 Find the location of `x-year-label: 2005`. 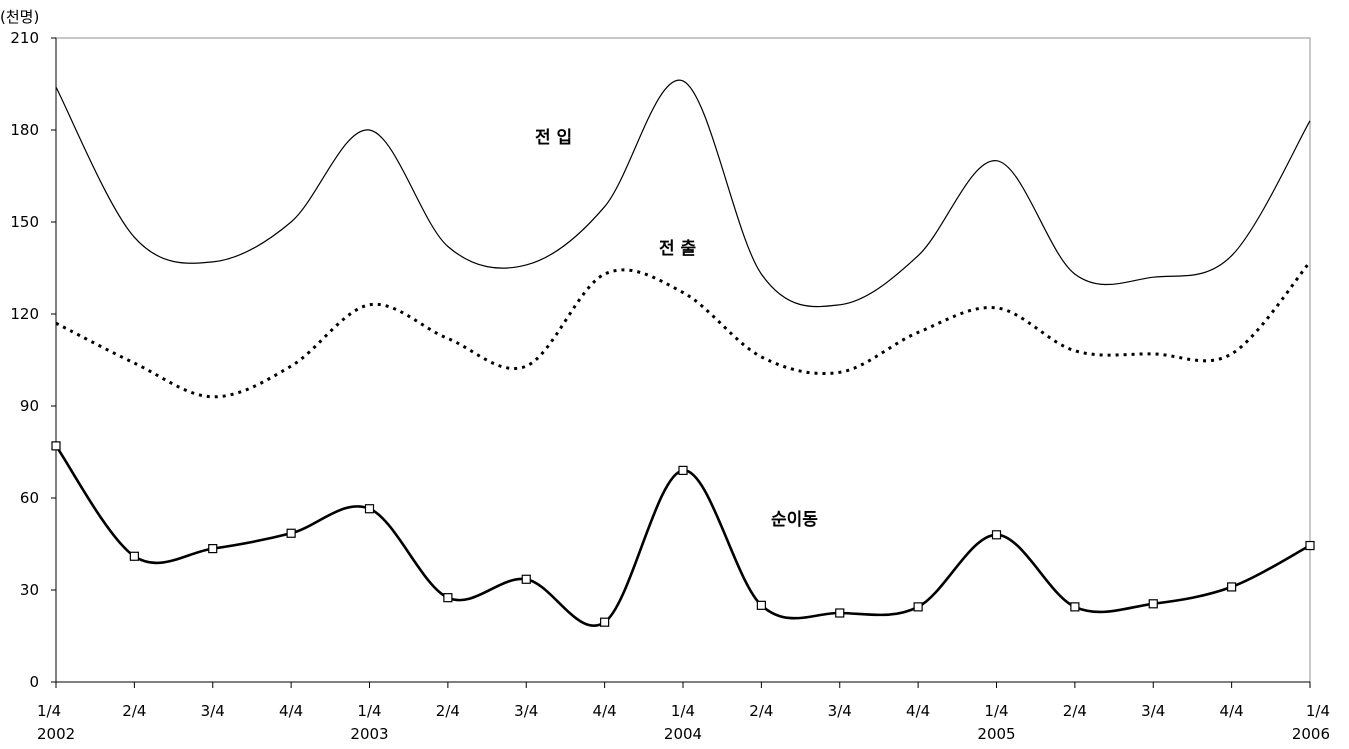

x-year-label: 2005 is located at coordinates (996, 734).